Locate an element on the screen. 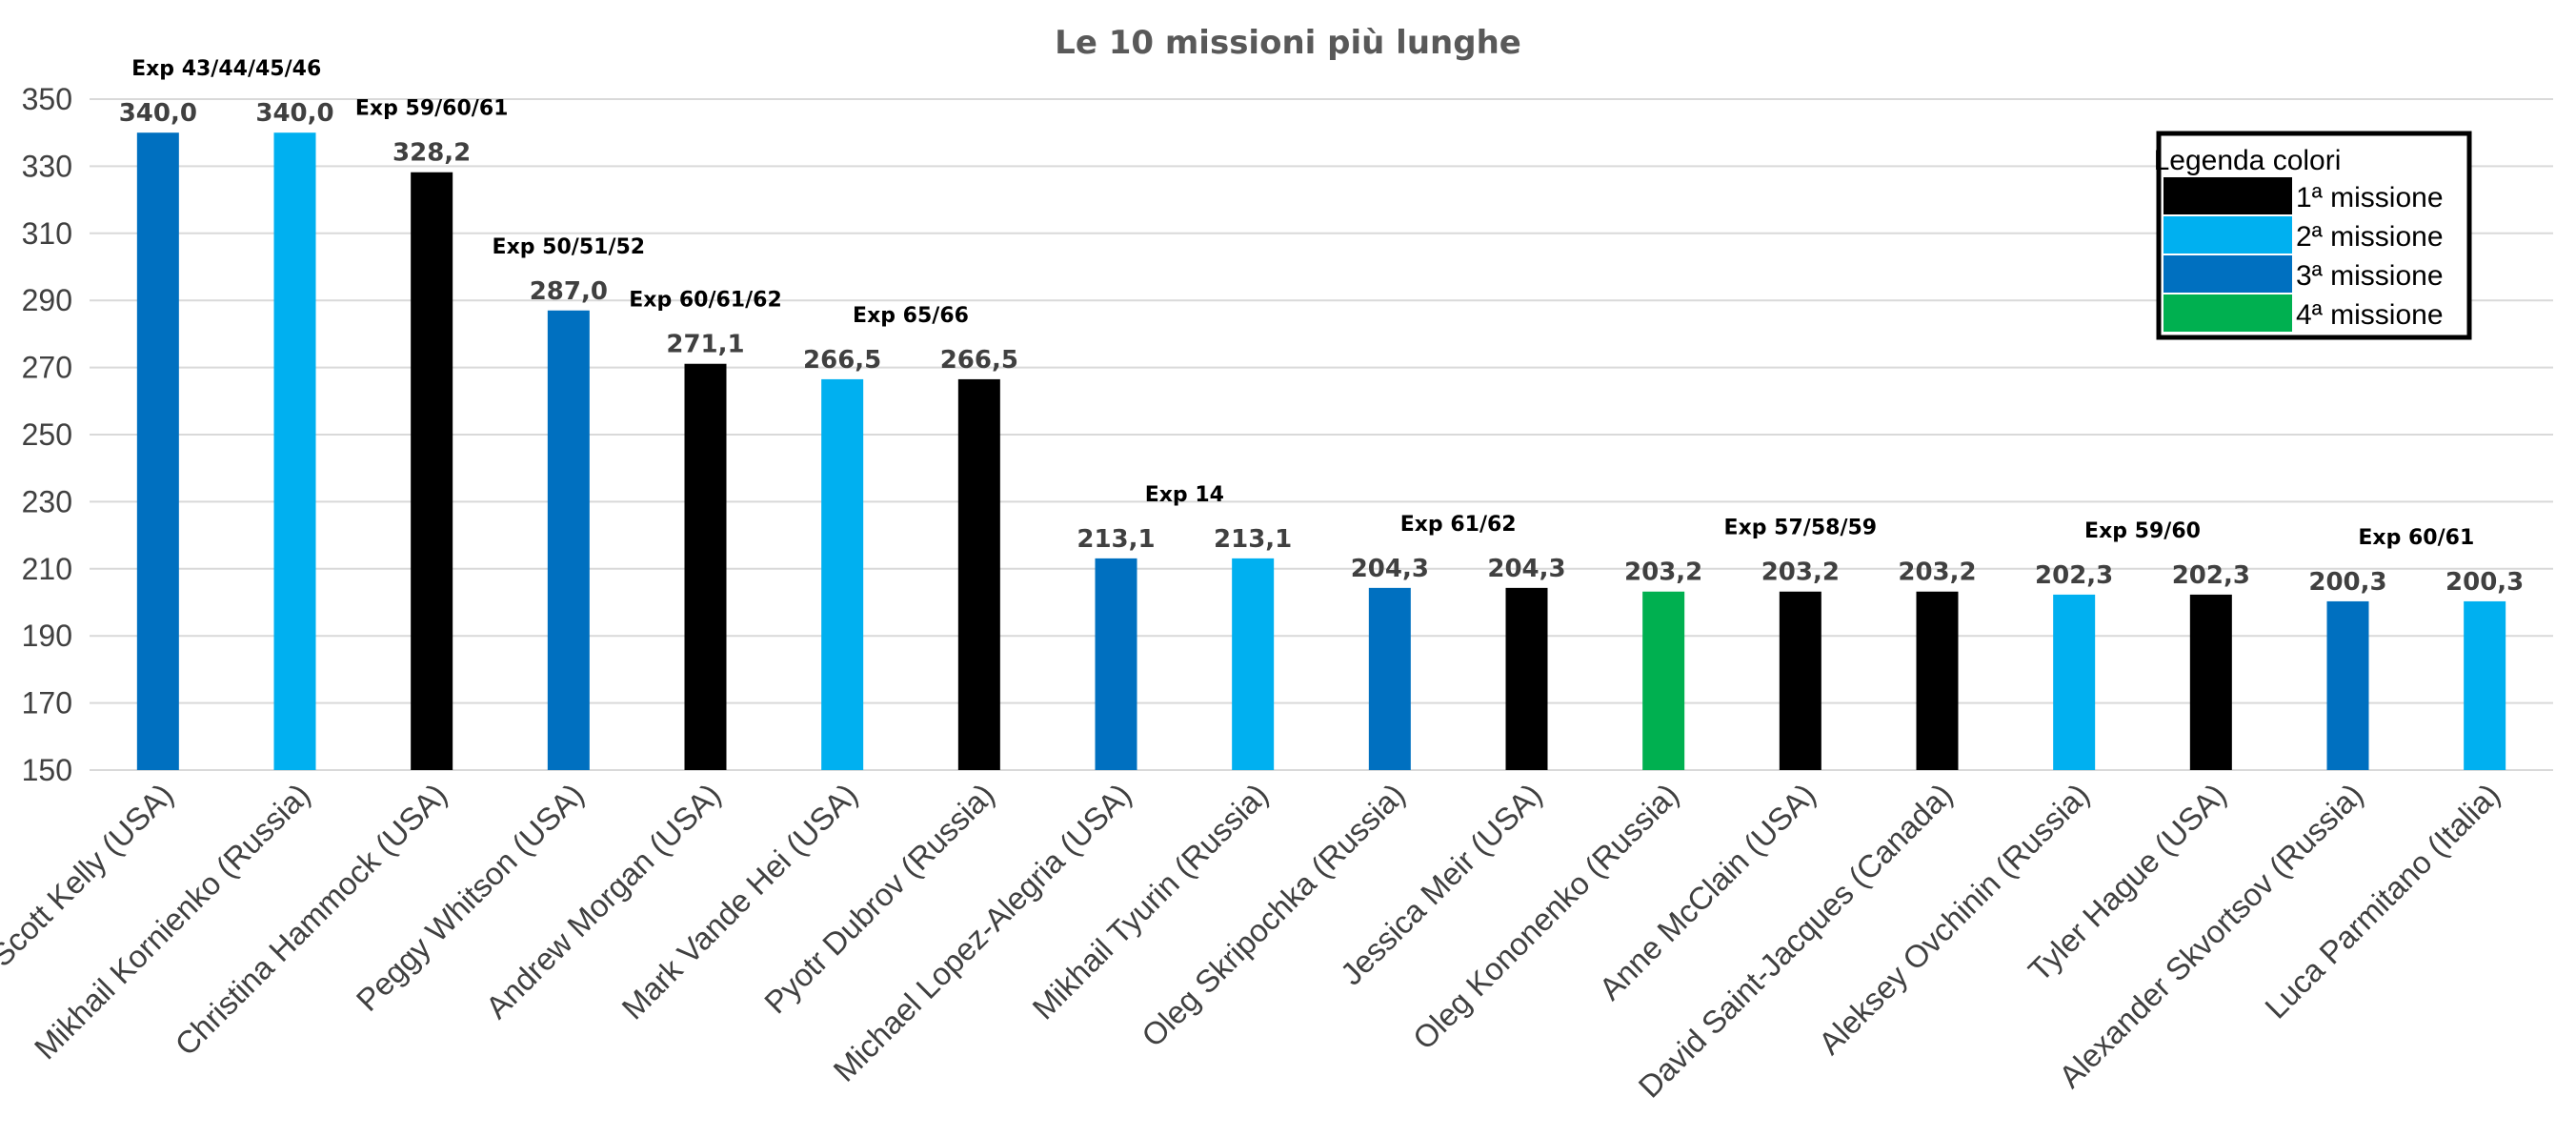 Image resolution: width=2576 pixels, height=1137 pixels. data-label: 328,2 is located at coordinates (432, 154).